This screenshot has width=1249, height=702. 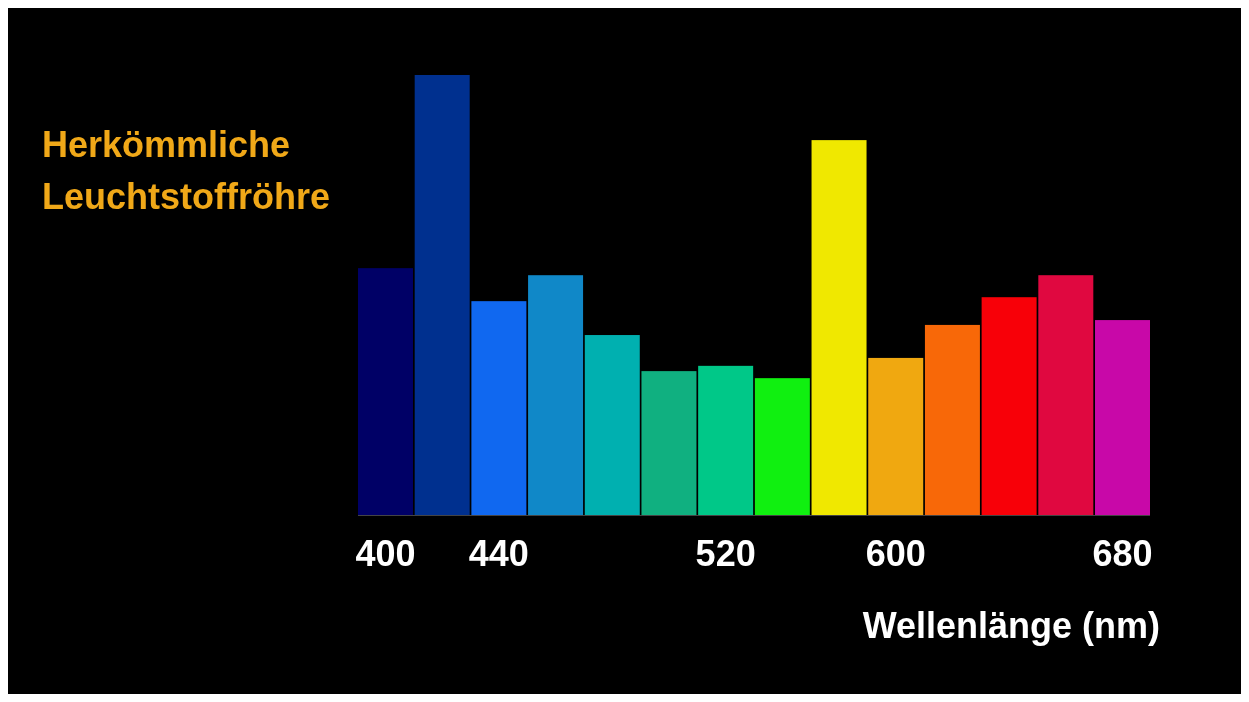 I want to click on x-tick-label: 400, so click(x=385, y=553).